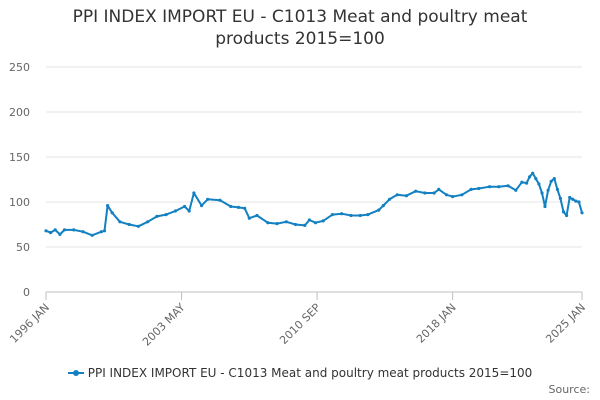  Describe the element at coordinates (26, 292) in the screenshot. I see `y-tick-label: 0` at that location.